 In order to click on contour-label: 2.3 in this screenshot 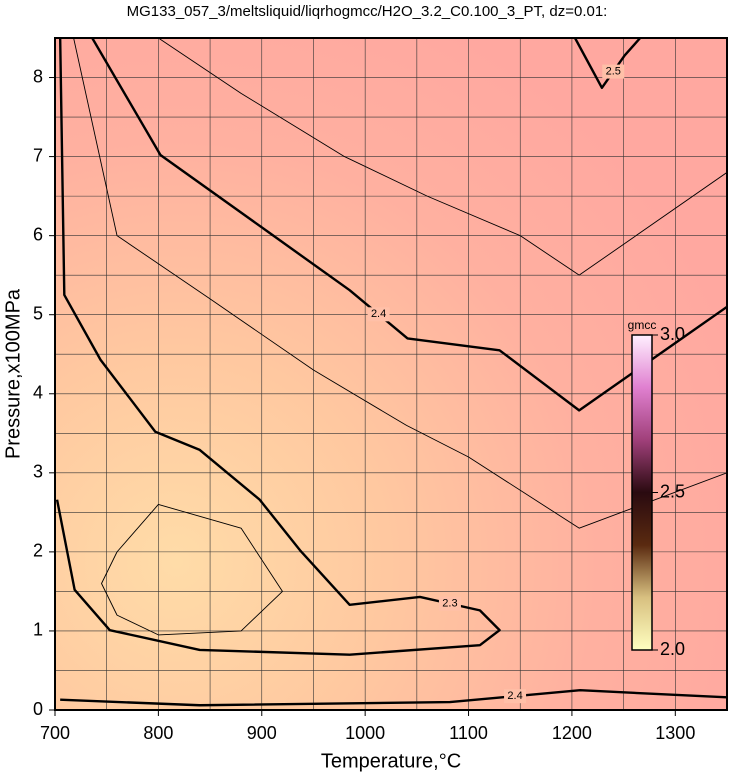, I will do `click(449, 604)`.